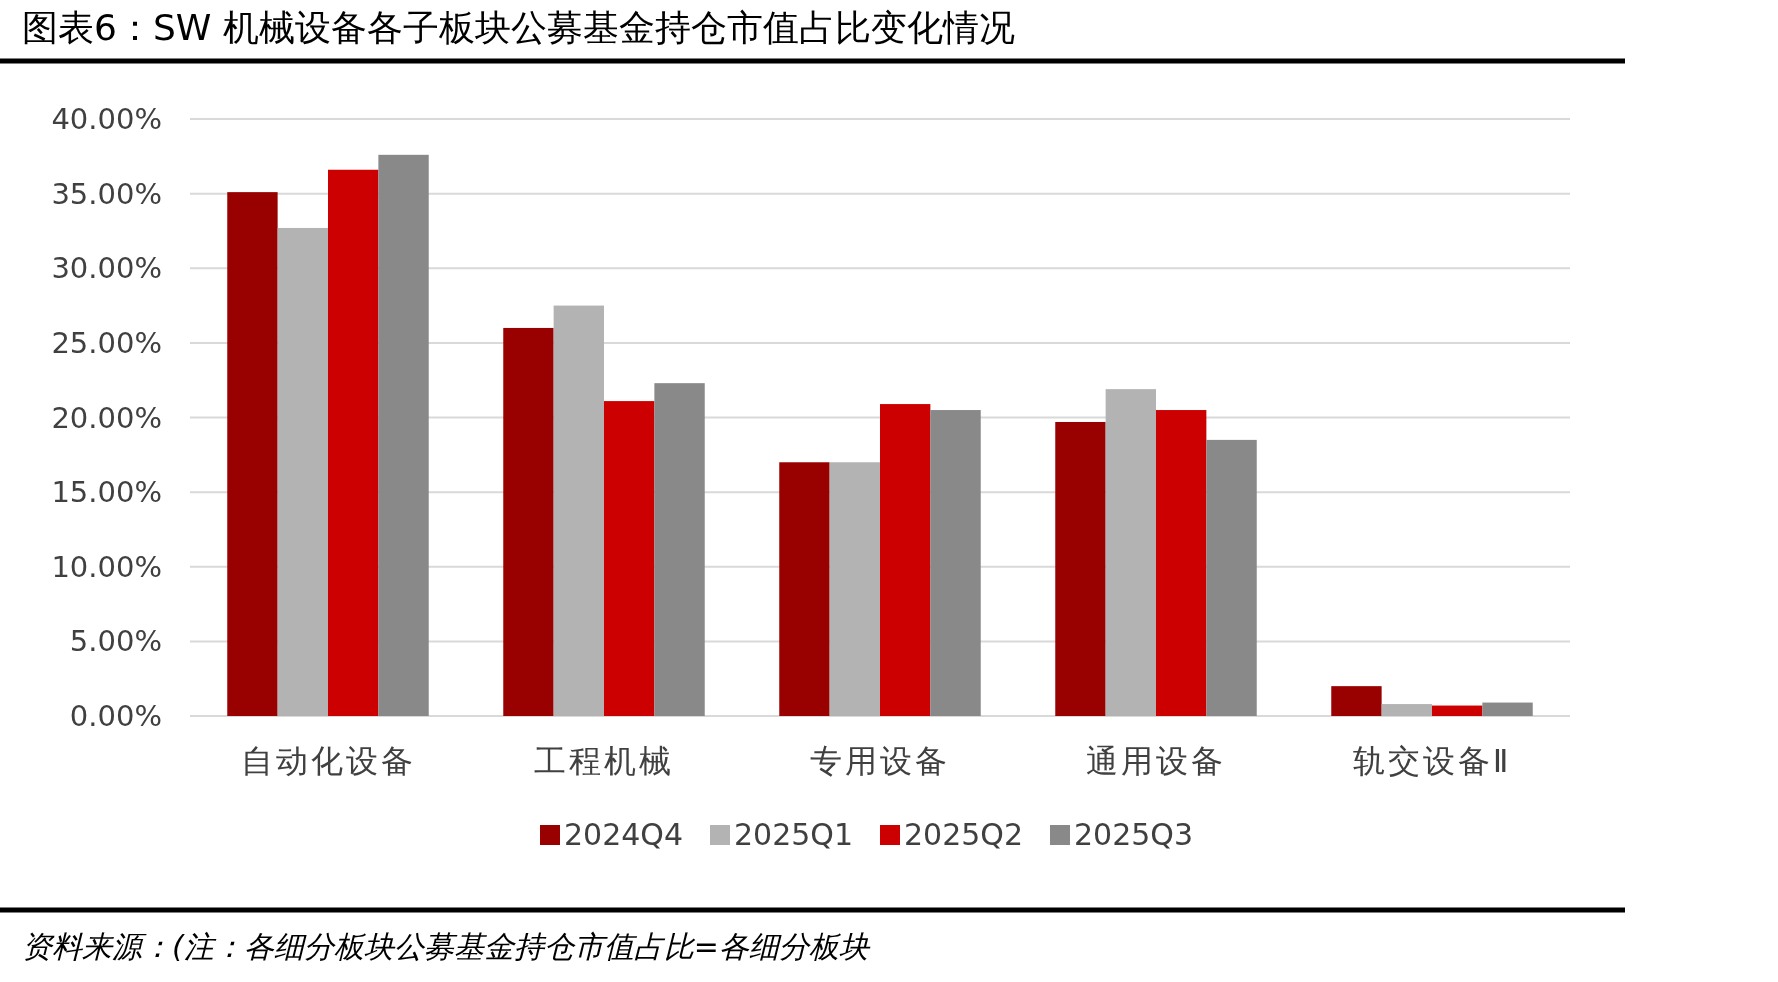 Image resolution: width=1778 pixels, height=982 pixels. I want to click on y-tick-label: 0.00%, so click(115, 716).